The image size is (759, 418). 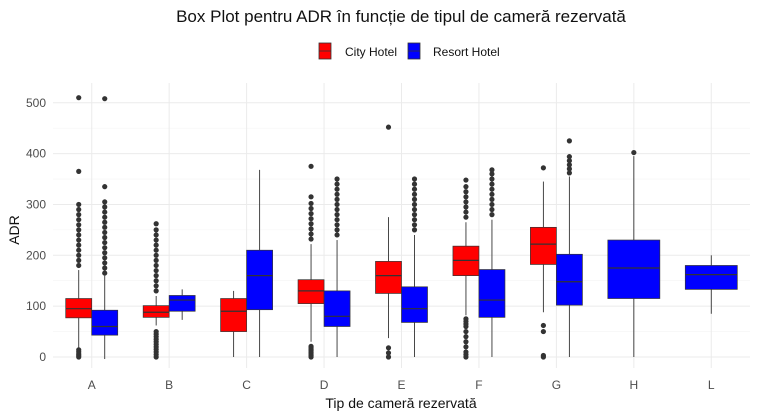 I want to click on box-resort-hotel-e, so click(x=414, y=266).